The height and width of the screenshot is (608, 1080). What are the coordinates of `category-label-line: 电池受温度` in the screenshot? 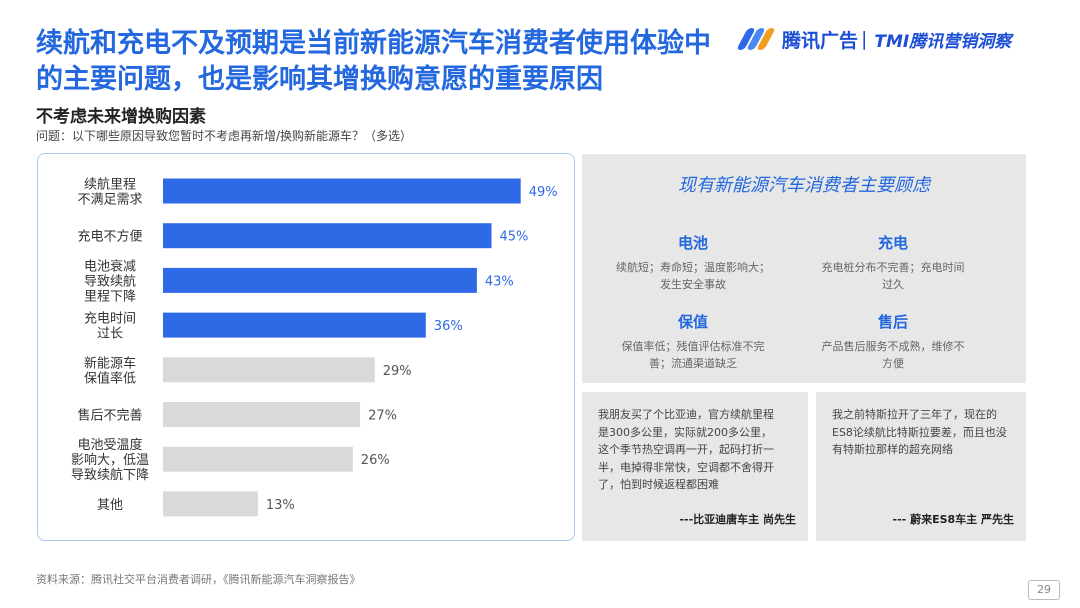 It's located at (109, 445).